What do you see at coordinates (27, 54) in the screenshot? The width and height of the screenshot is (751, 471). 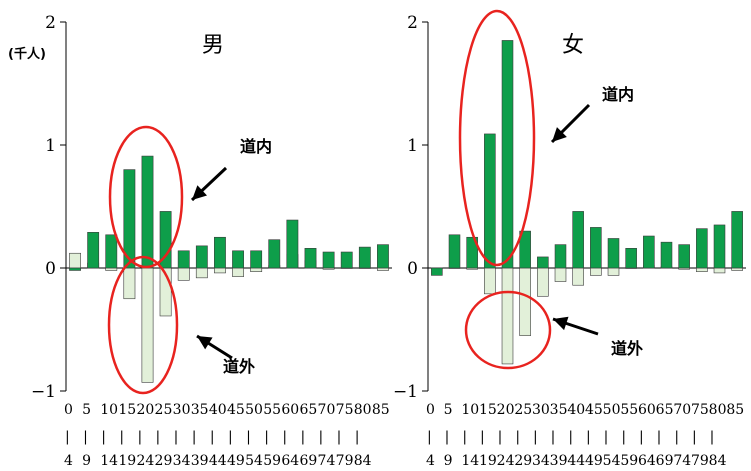 I see `y-axis-unit-label: (千人)` at bounding box center [27, 54].